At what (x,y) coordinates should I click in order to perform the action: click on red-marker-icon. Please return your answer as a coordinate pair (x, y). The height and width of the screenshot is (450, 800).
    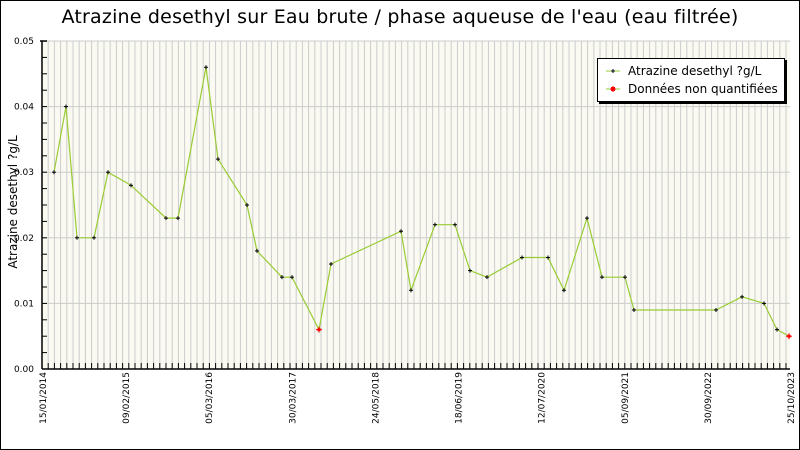
    Looking at the image, I should click on (613, 89).